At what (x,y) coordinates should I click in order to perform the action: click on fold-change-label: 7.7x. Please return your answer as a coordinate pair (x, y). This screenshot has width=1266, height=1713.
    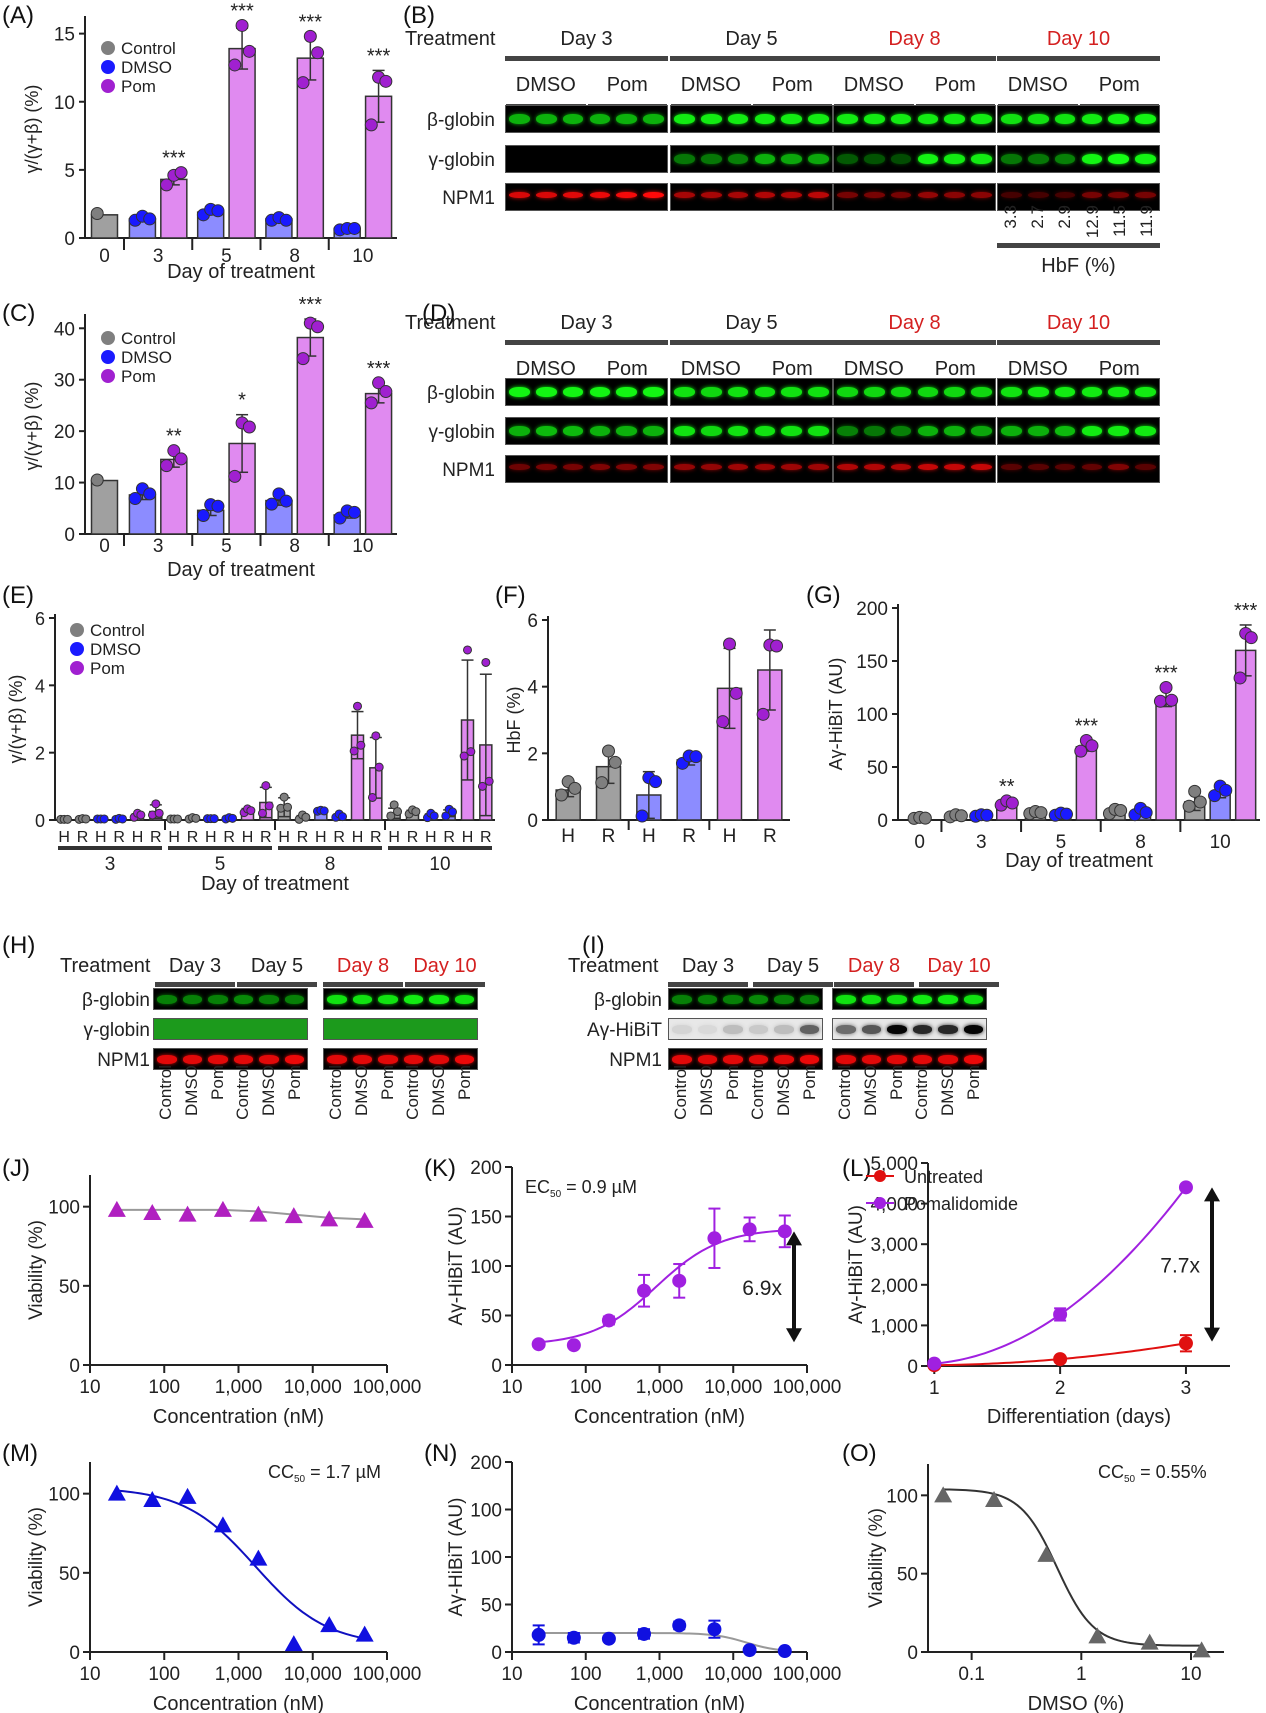
    Looking at the image, I should click on (1180, 1266).